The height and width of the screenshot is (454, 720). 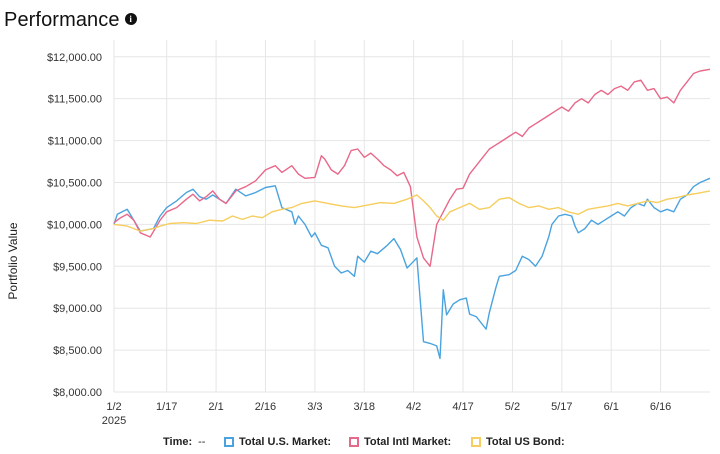 I want to click on chart-header: Performance i, so click(x=70, y=20).